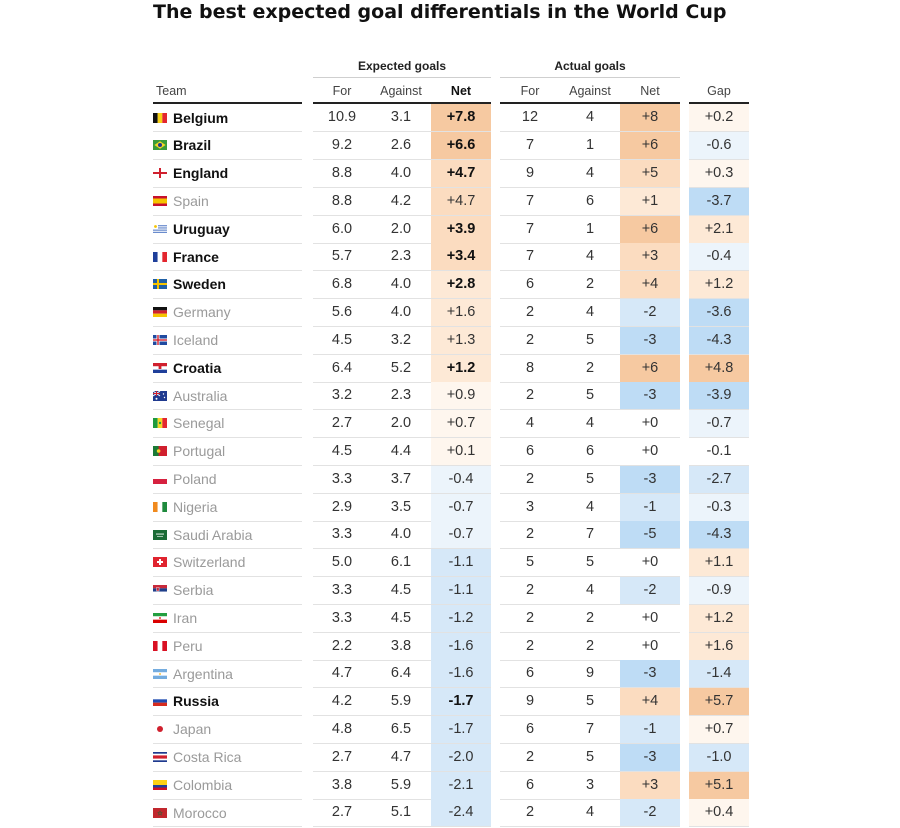  What do you see at coordinates (461, 340) in the screenshot?
I see `cell-xg-net: +1.3` at bounding box center [461, 340].